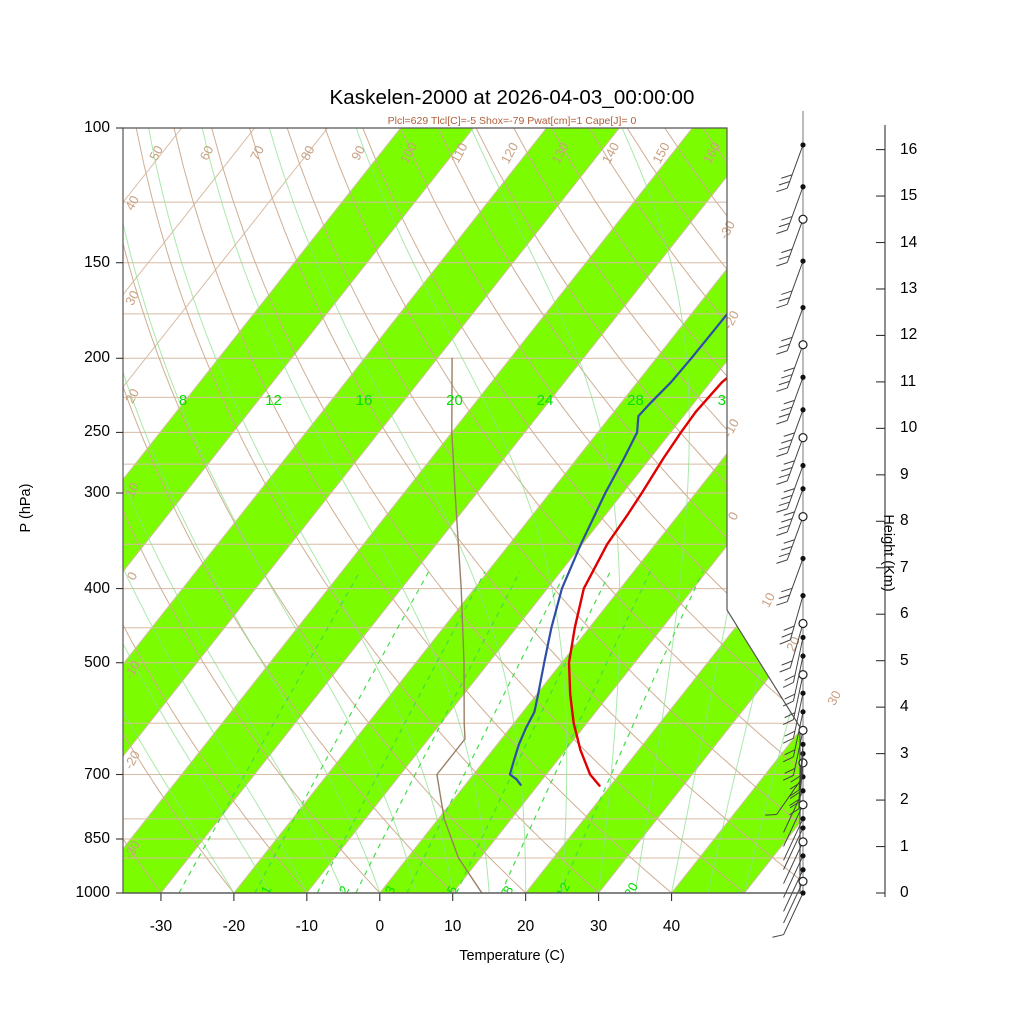 This screenshot has height=1024, width=1024. Describe the element at coordinates (635, 400) in the screenshot. I see `mixing-ratio-label: 28` at that location.